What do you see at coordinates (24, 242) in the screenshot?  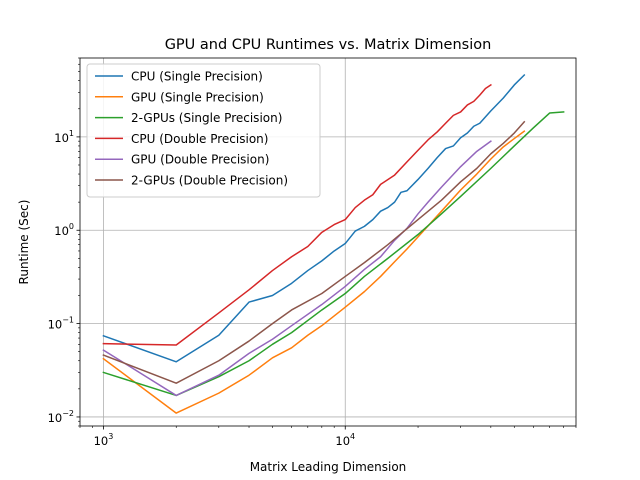 I see `y-axis-label: Runtime (Sec)` at bounding box center [24, 242].